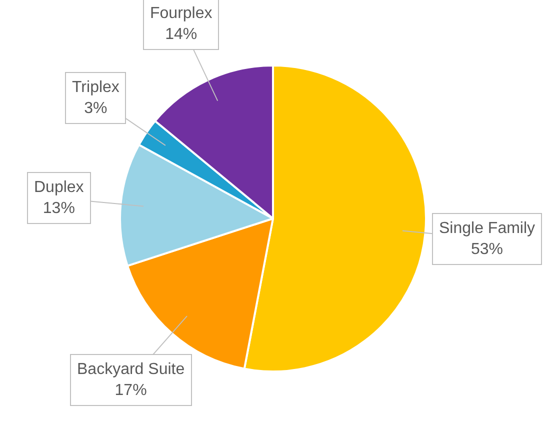  Describe the element at coordinates (487, 228) in the screenshot. I see `slice-label: Single Family` at that location.